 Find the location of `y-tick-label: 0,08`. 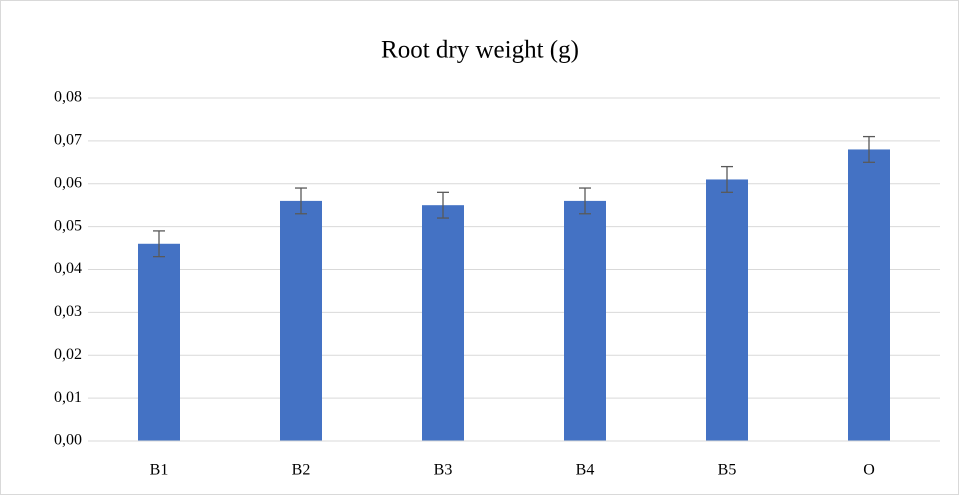

y-tick-label: 0,08 is located at coordinates (68, 97).